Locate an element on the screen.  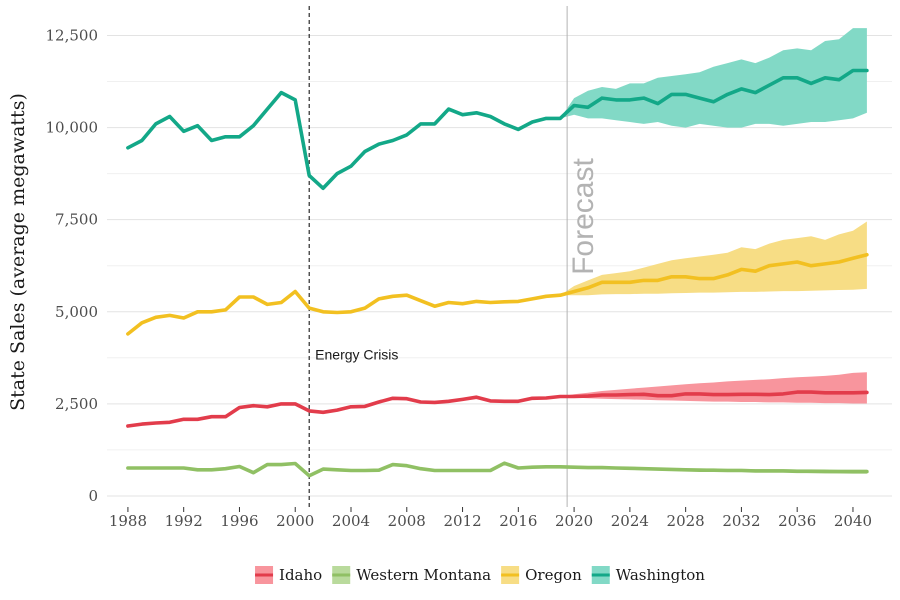
x-tick-label: 2004 is located at coordinates (351, 521).